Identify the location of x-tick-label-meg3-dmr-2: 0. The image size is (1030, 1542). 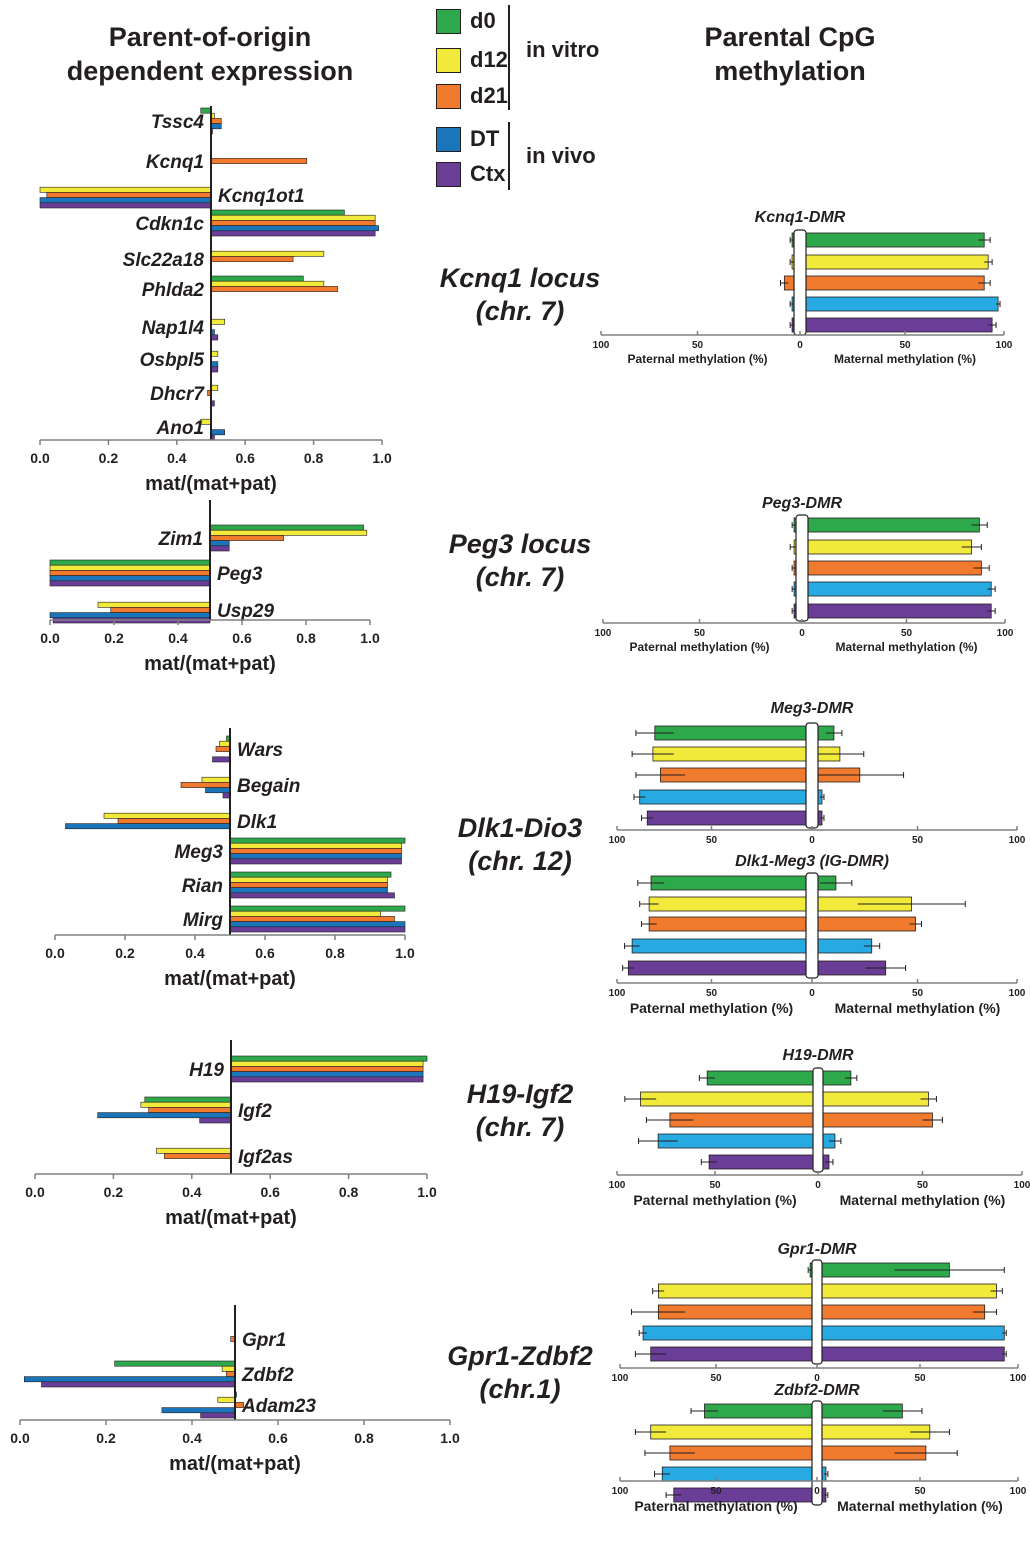
(812, 840).